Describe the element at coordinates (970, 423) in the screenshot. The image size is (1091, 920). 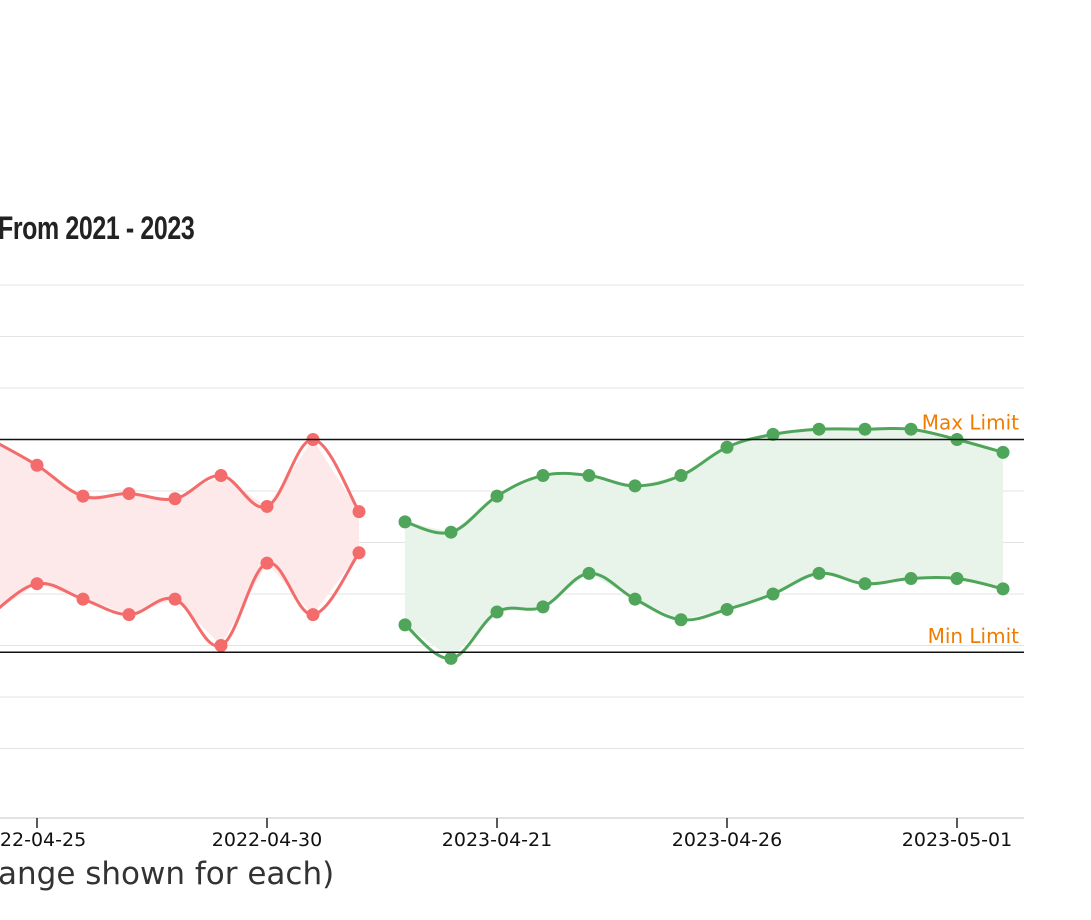
I see `max-limit-label: Max Limit` at that location.